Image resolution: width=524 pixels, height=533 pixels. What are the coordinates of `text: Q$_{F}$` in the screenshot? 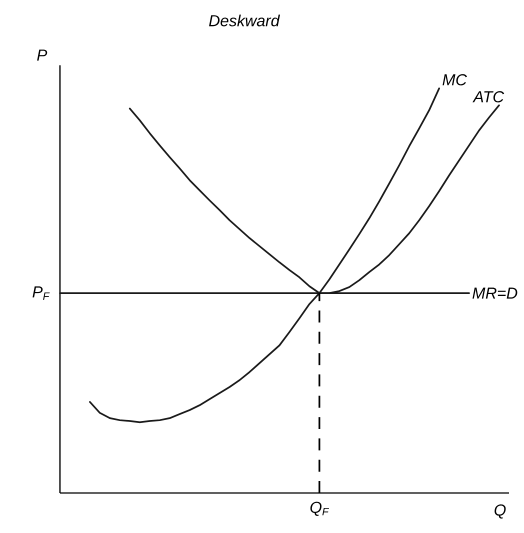 It's located at (320, 509).